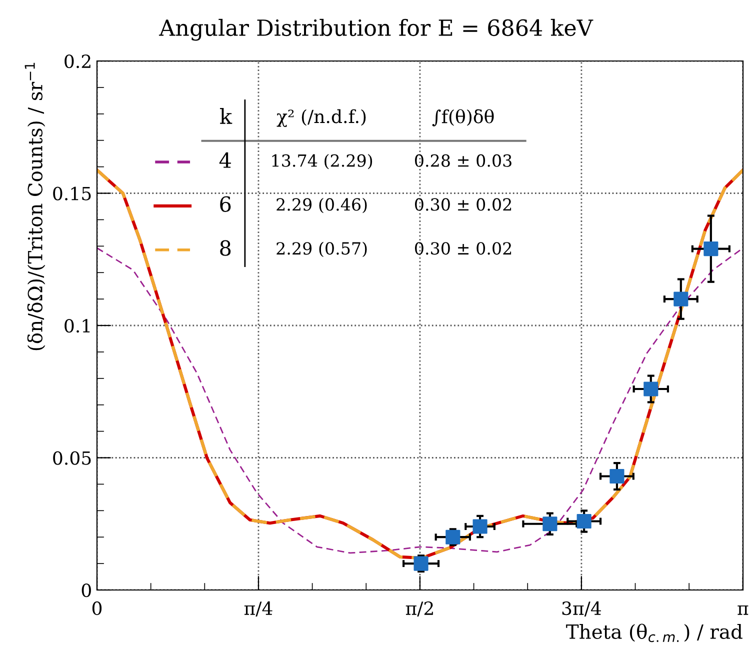  I want to click on legend-label: 6, so click(225, 204).